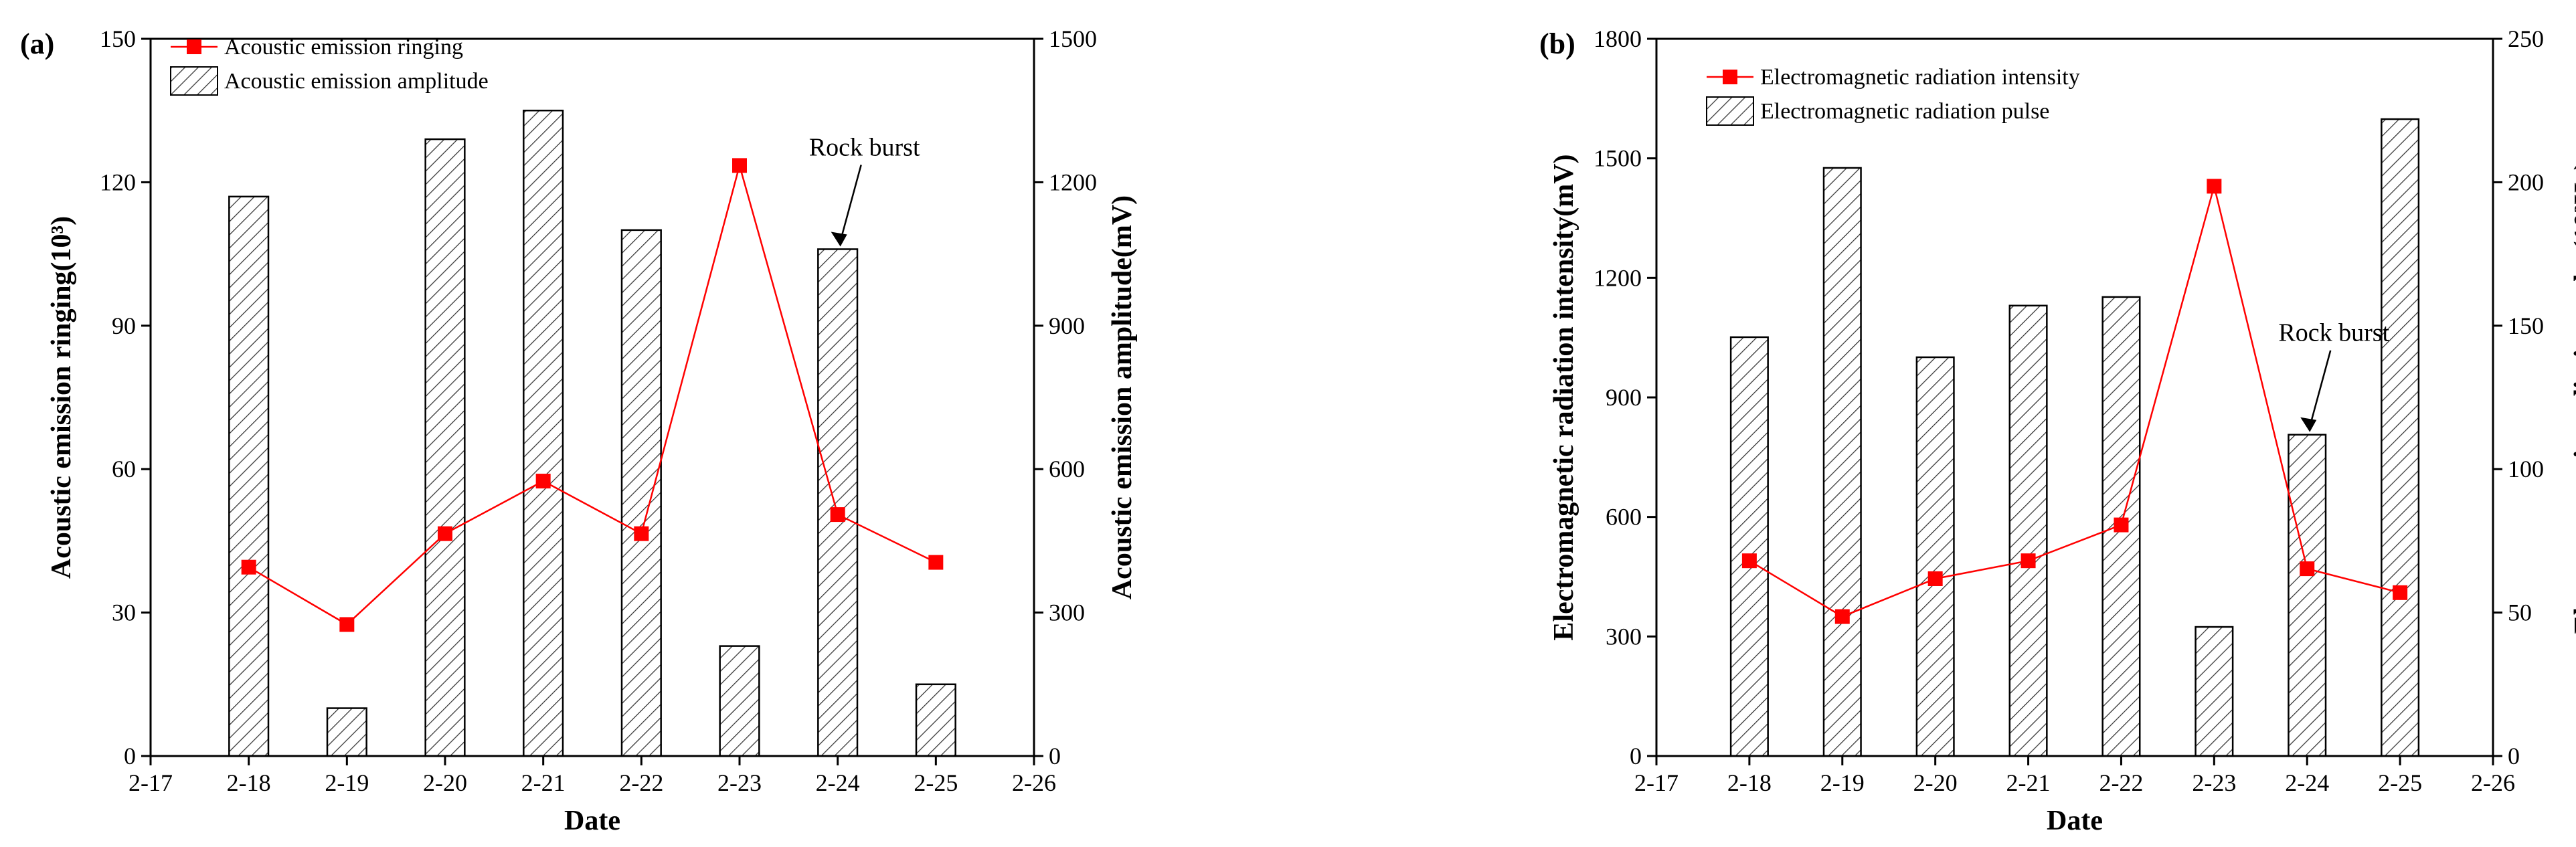  I want to click on y-left-tick-label: 1800, so click(1618, 38).